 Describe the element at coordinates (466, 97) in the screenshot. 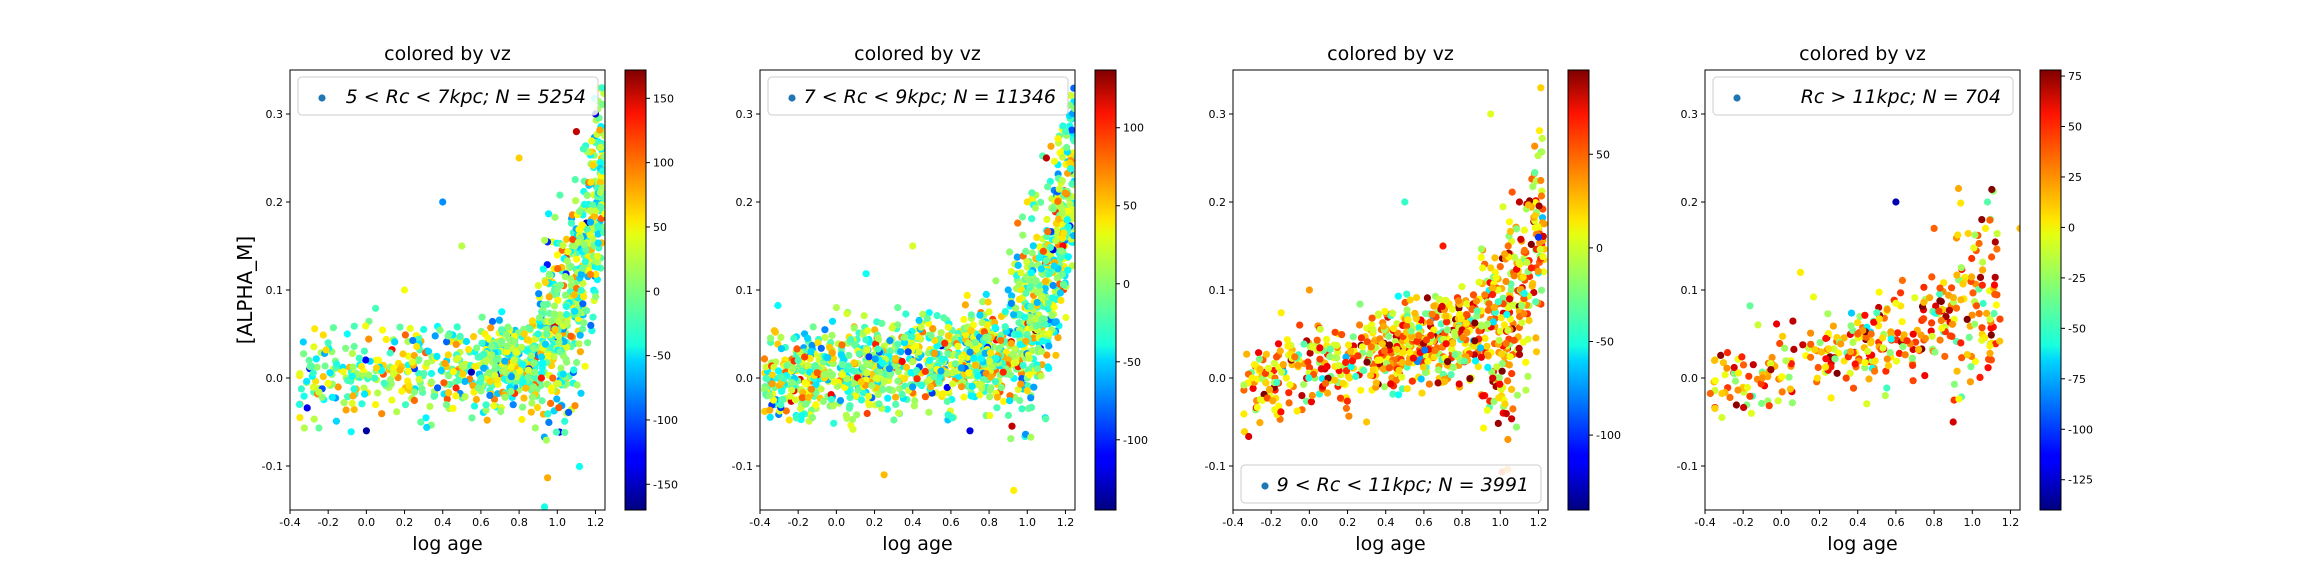

I see `legend-label: 5 < Rc < 7kpc; N = 5254` at that location.